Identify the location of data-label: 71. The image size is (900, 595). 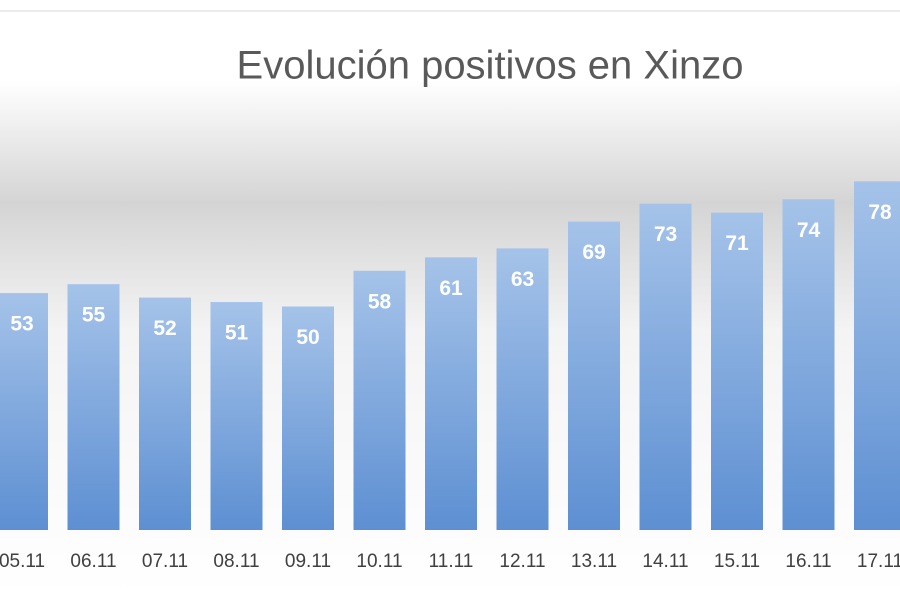
(737, 243).